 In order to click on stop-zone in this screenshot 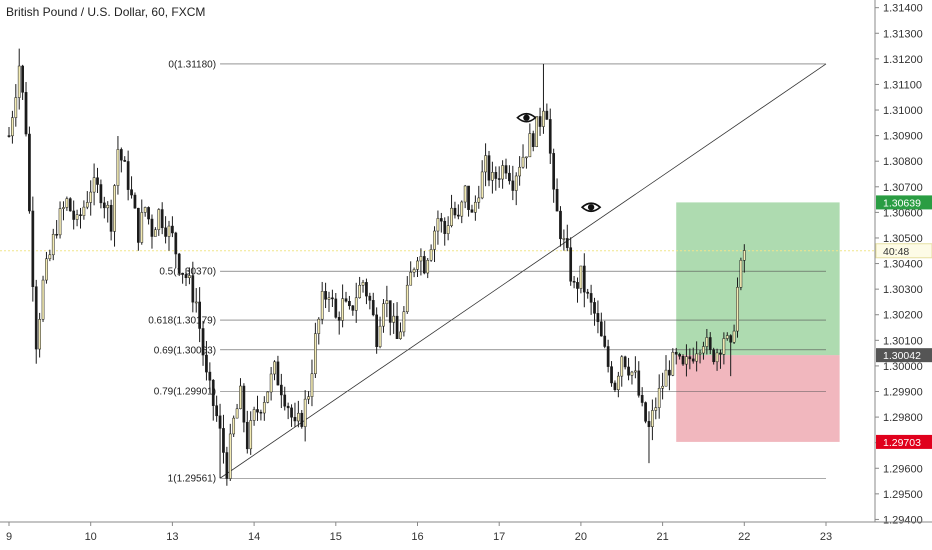, I will do `click(758, 398)`.